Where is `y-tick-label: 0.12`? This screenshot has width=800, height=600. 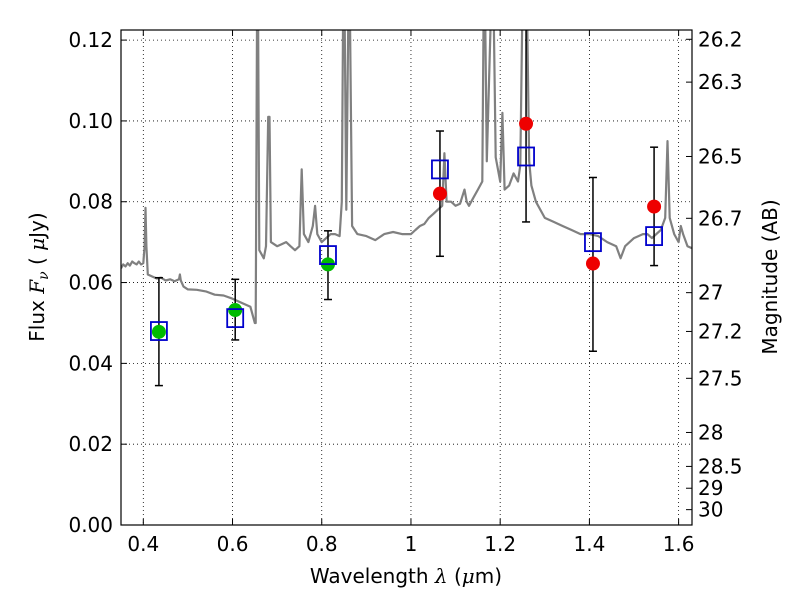 y-tick-label: 0.12 is located at coordinates (90, 40).